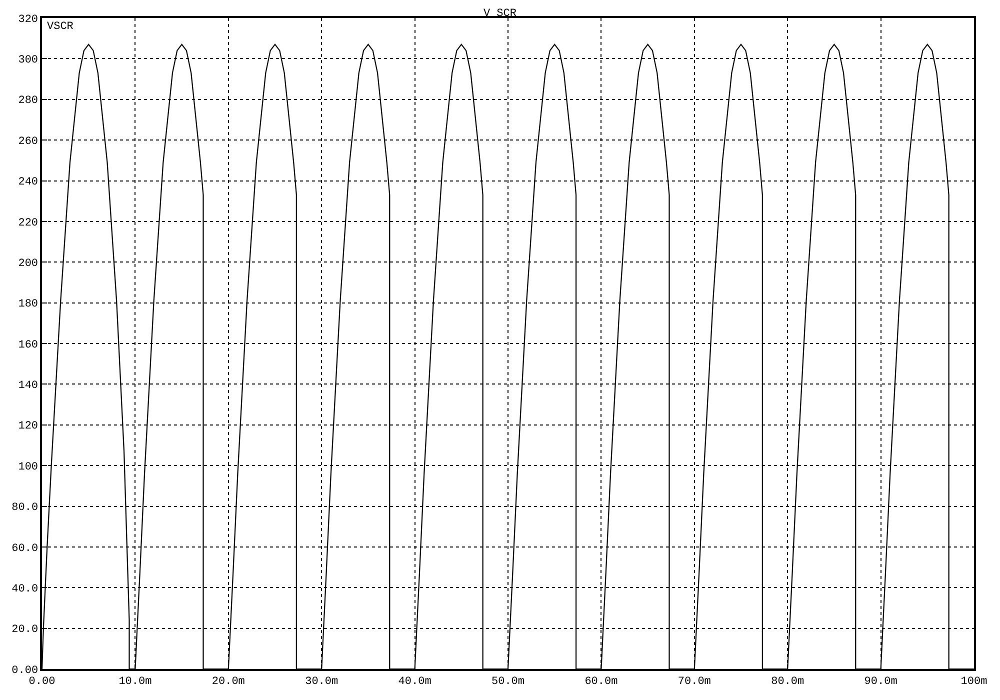  Describe the element at coordinates (25, 670) in the screenshot. I see `y-tick-label: 0.00` at that location.